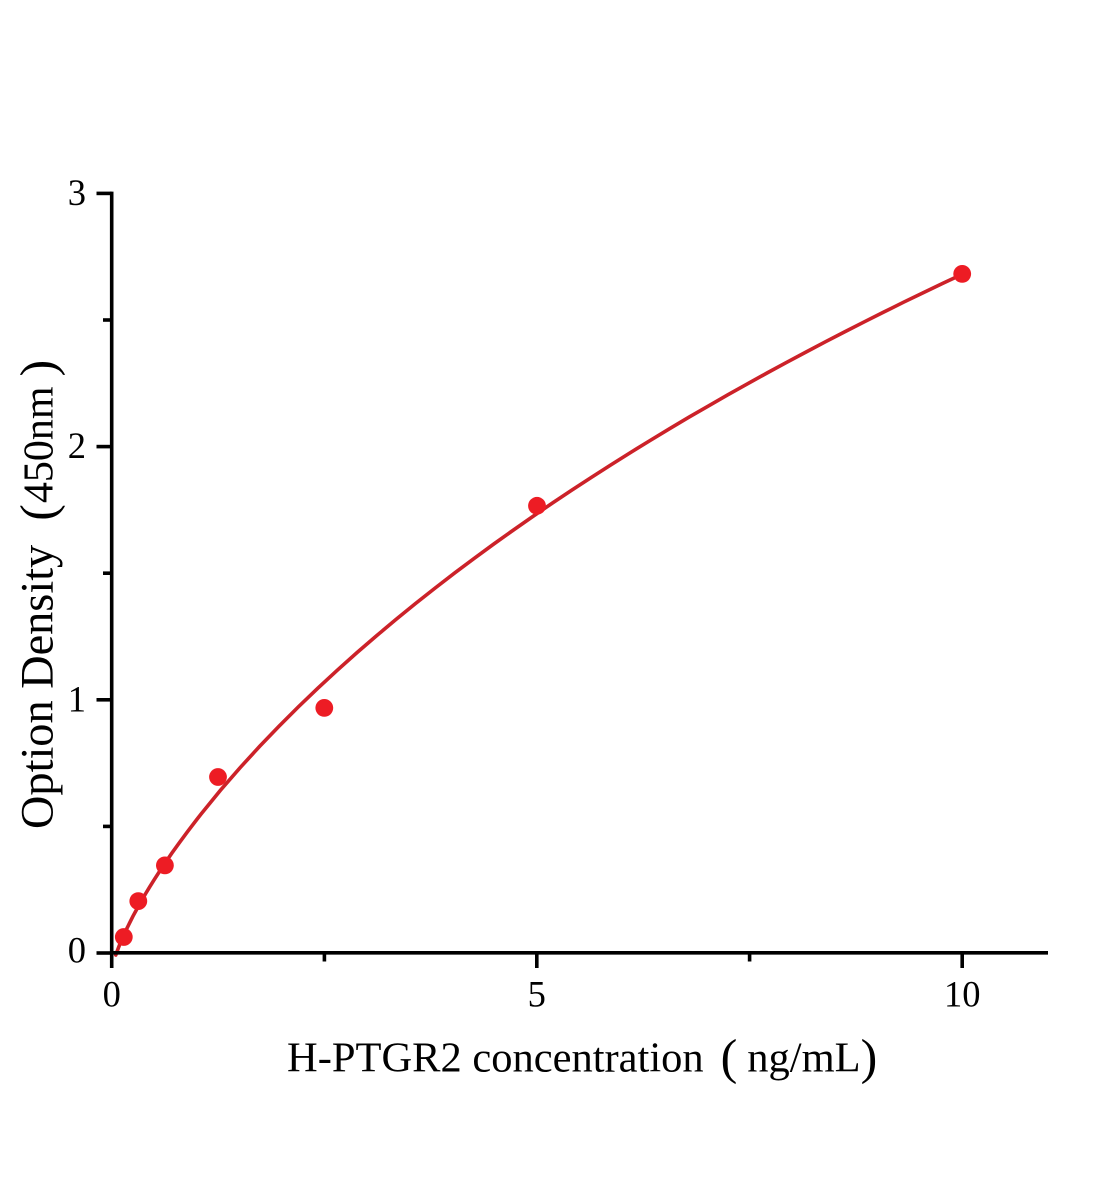  What do you see at coordinates (77, 698) in the screenshot?
I see `svg-text: 1` at bounding box center [77, 698].